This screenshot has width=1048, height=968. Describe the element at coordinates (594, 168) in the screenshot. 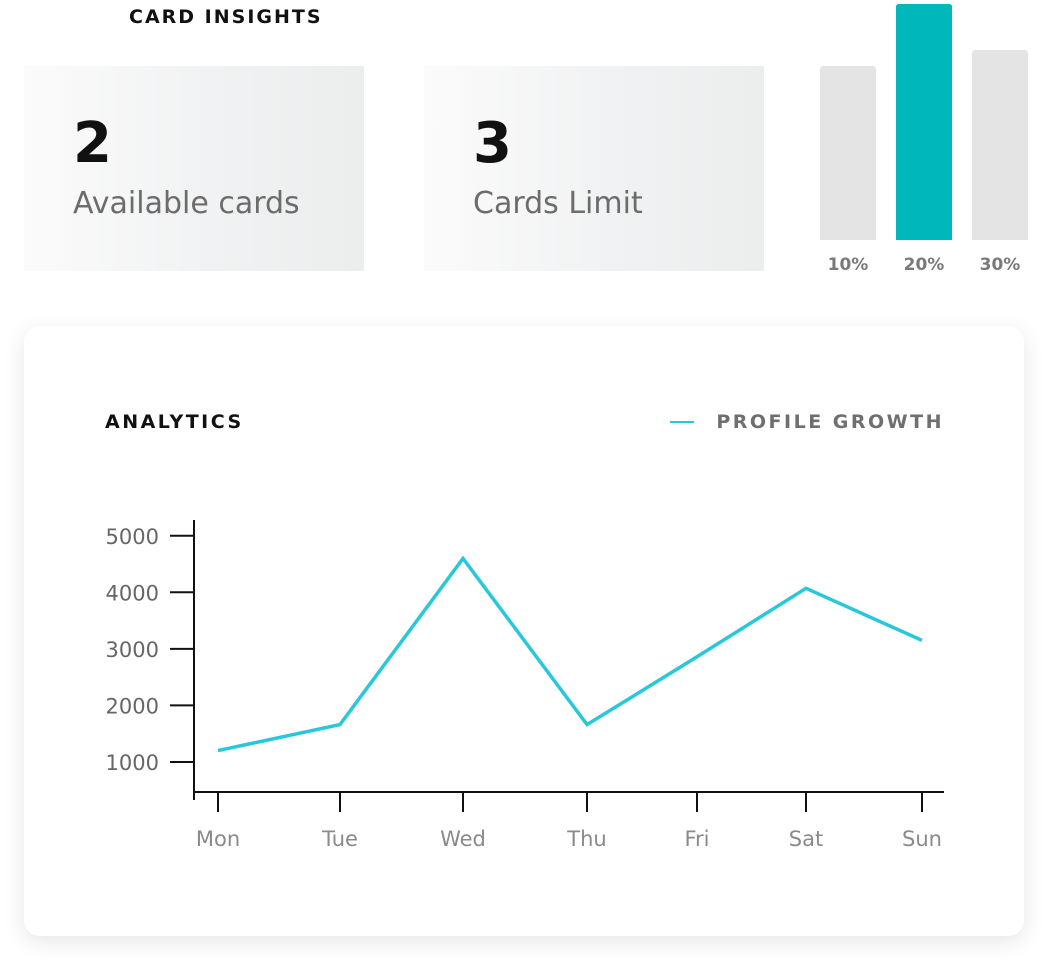

I see `cards-limit-card: 3 Cards Limit` at that location.